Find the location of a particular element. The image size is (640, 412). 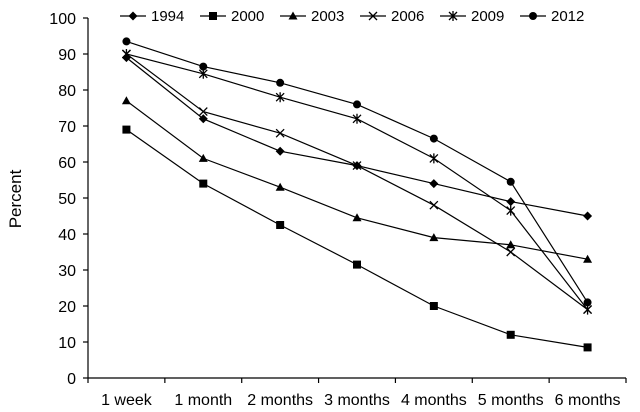

legend-item-2000: 2000 is located at coordinates (232, 16).